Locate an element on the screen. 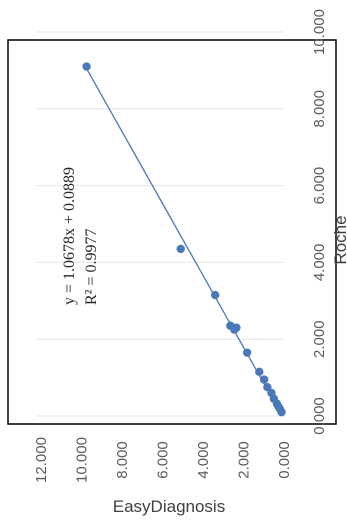  y-tick-label: 6.000 is located at coordinates (163, 460).